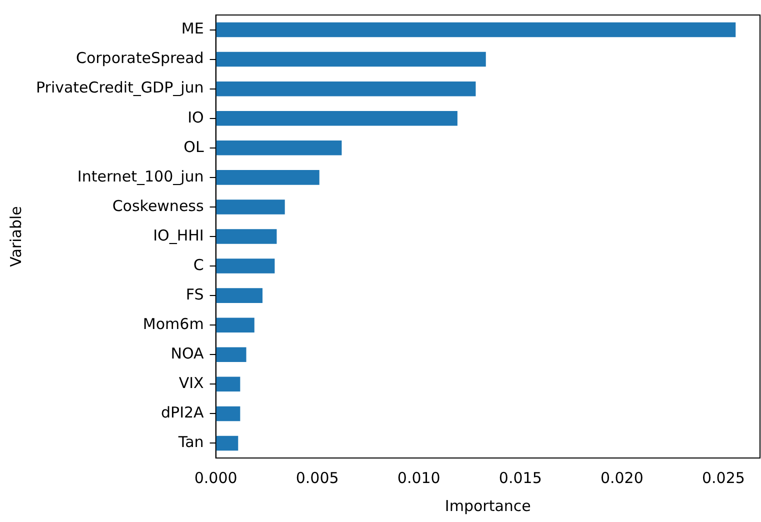 The width and height of the screenshot is (761, 522). I want to click on y-tick-label: Internet_100_jun, so click(140, 176).